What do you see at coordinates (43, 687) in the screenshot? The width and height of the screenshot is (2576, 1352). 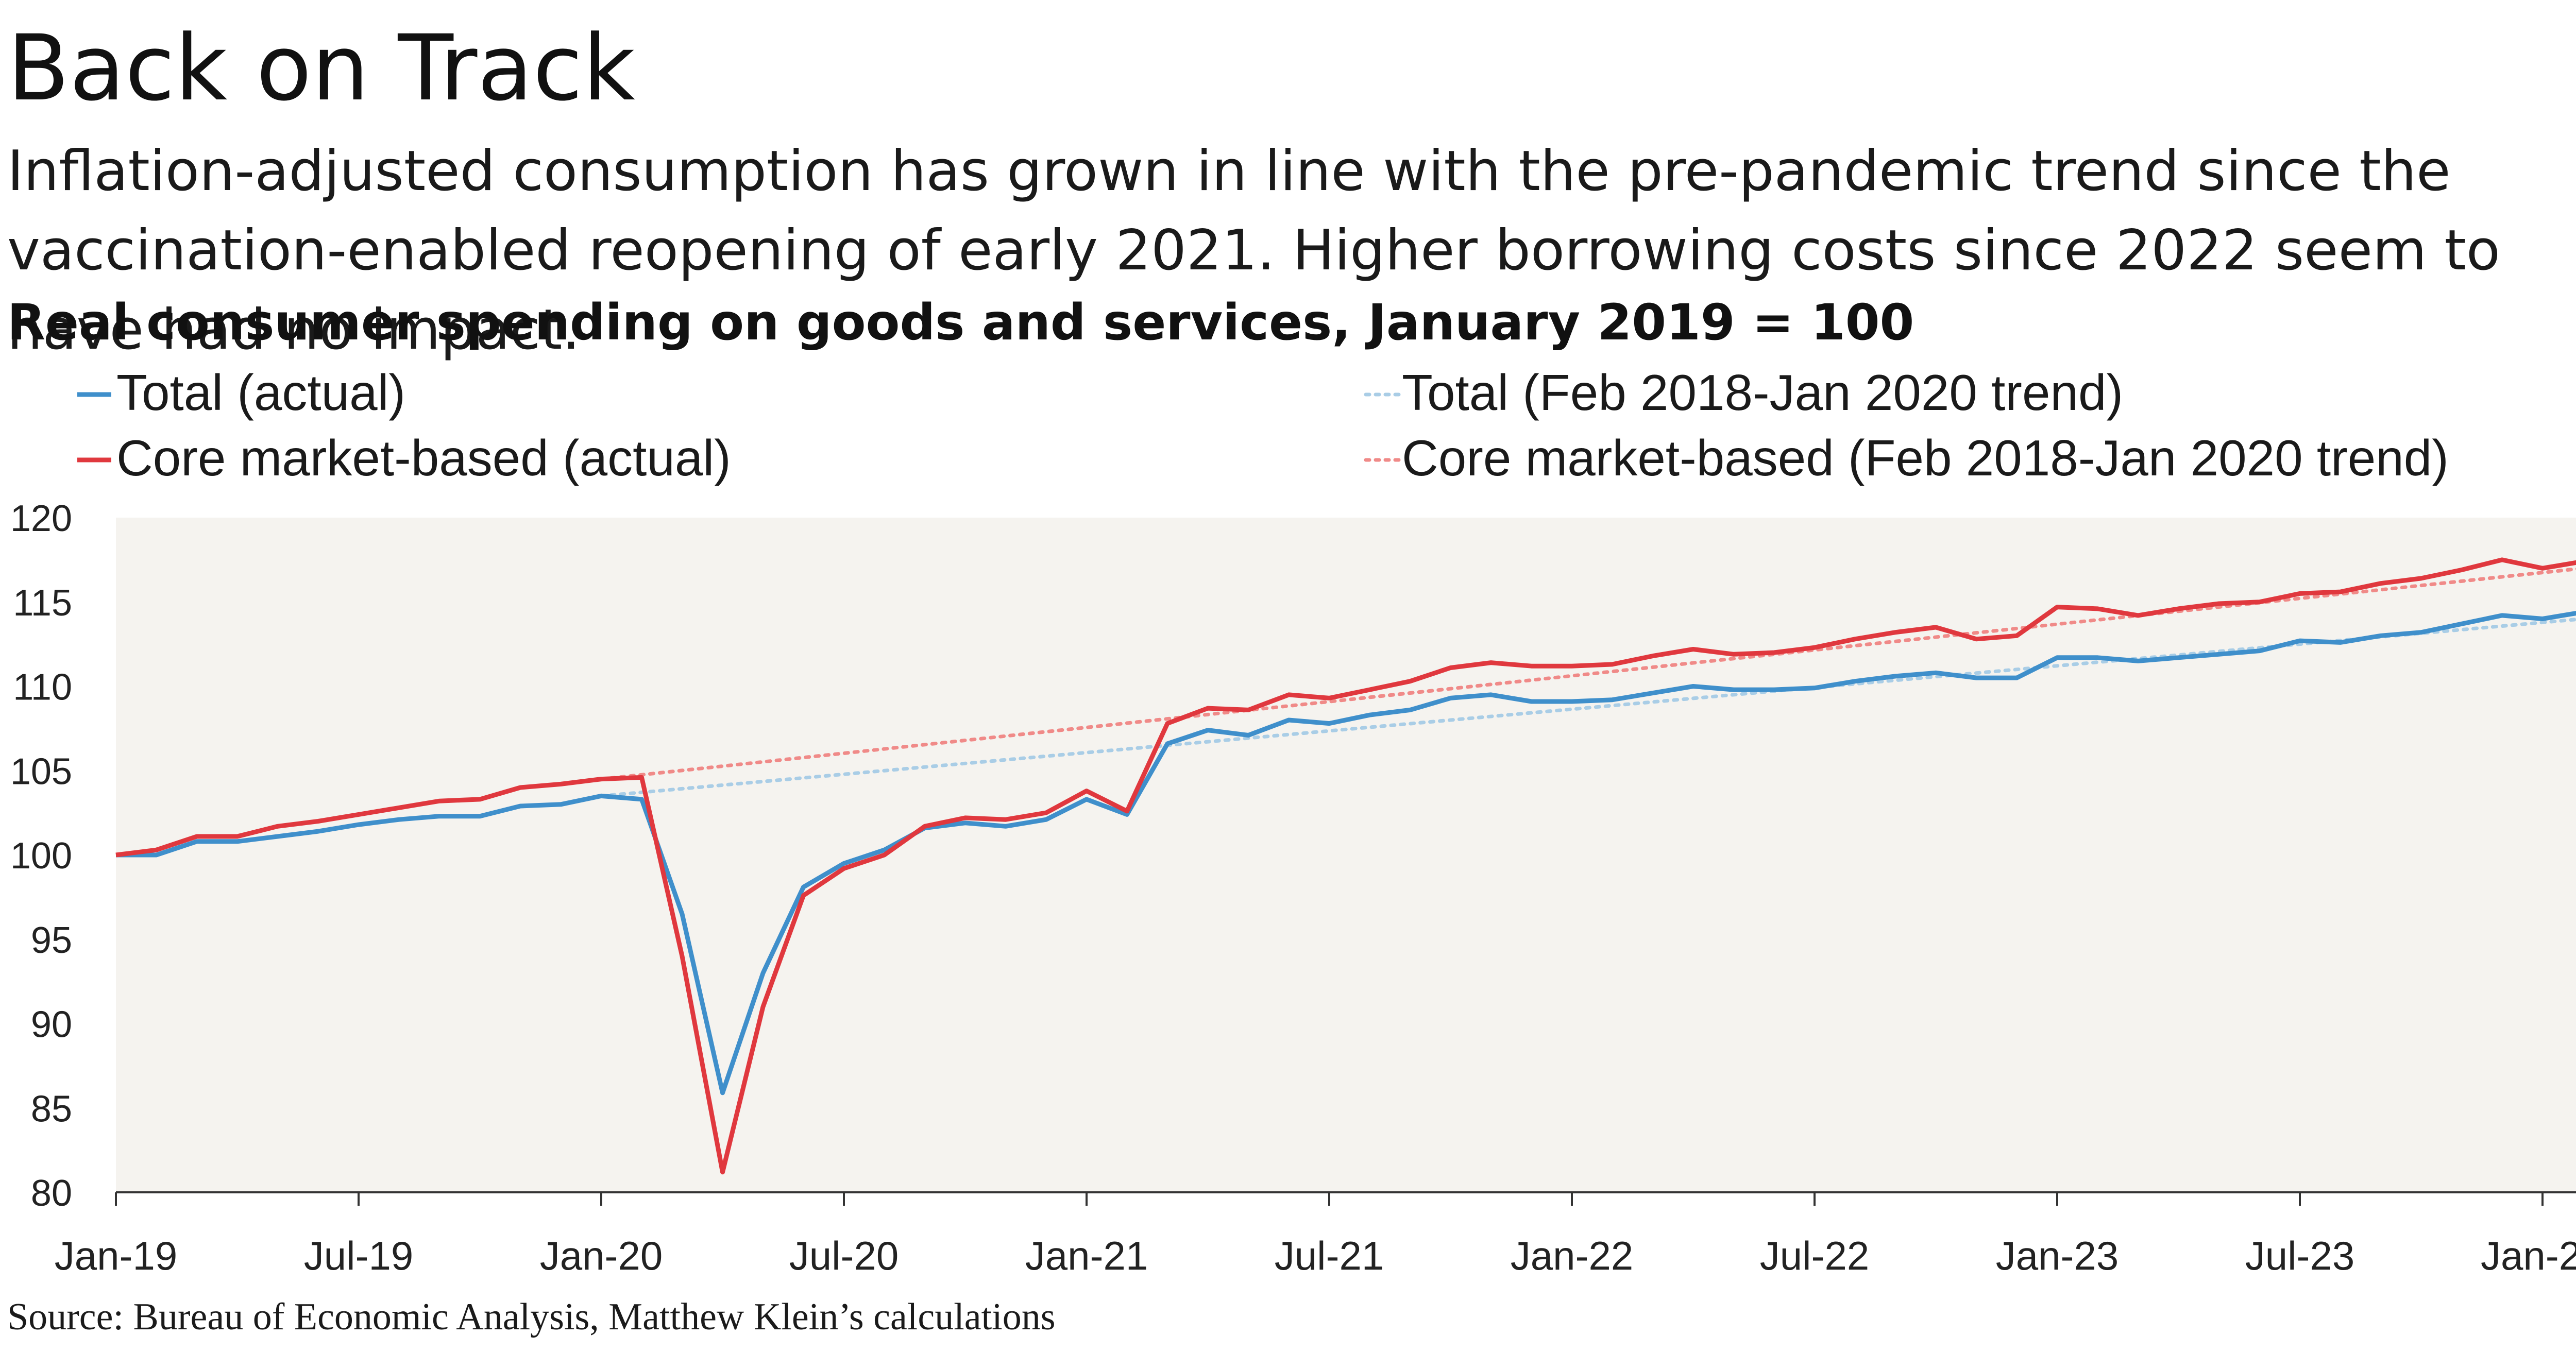 I see `y-tick-label: 110` at bounding box center [43, 687].